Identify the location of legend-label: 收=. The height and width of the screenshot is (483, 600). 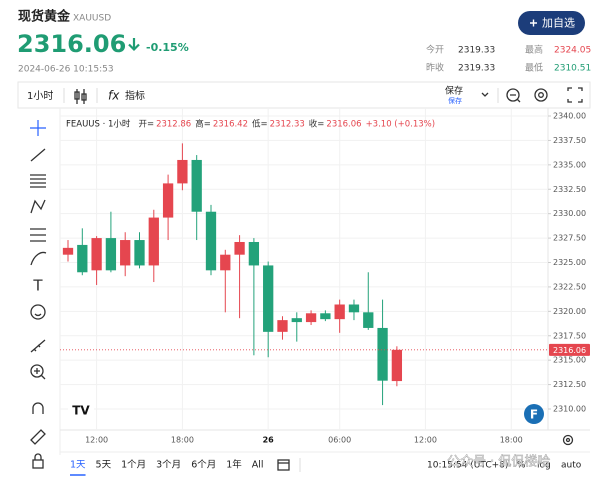
(317, 124).